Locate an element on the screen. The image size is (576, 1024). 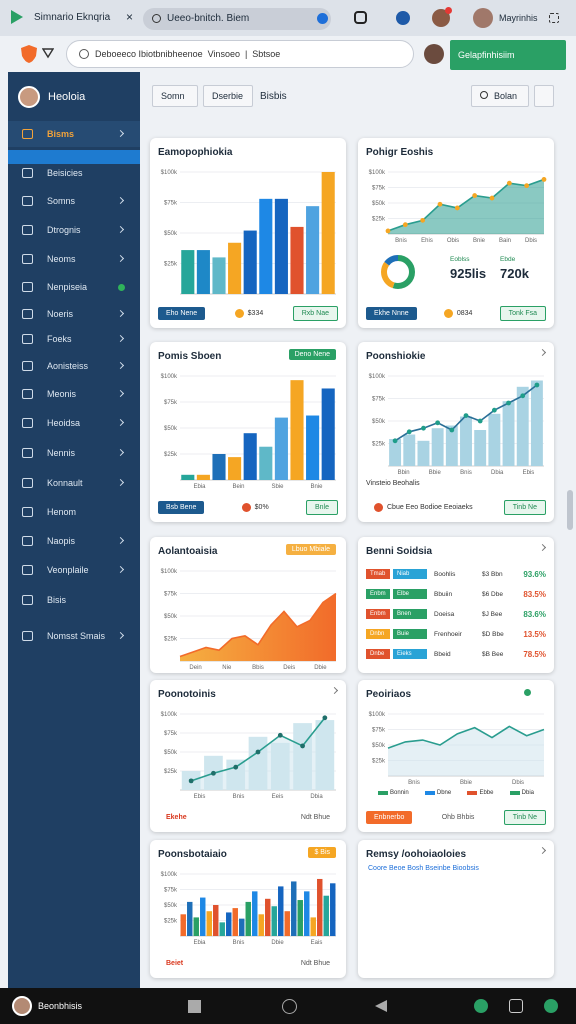
tab: Ueeo-bnitch. Biem is located at coordinates (237, 19).